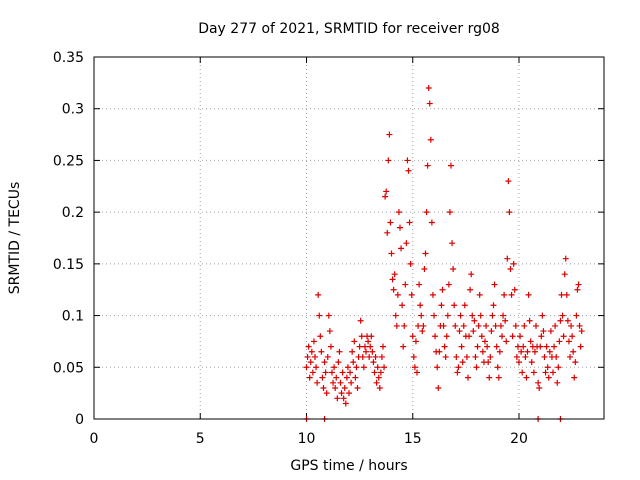  What do you see at coordinates (79, 420) in the screenshot?
I see `y-tick-label: 0` at bounding box center [79, 420].